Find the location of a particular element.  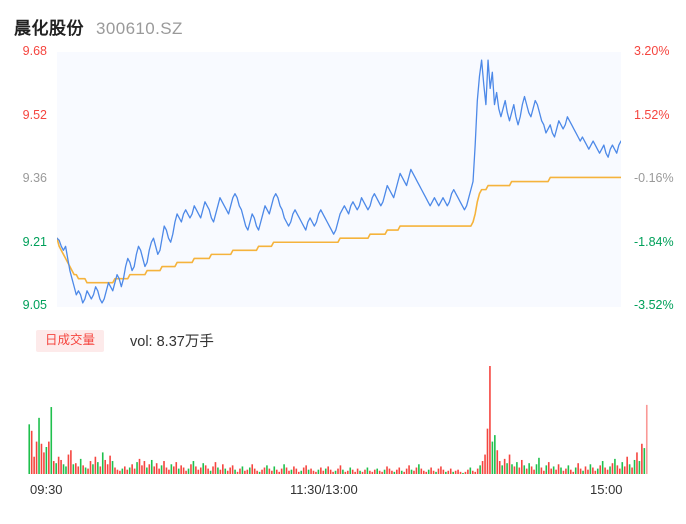

price-tick-3: 9.21 is located at coordinates (34, 241).